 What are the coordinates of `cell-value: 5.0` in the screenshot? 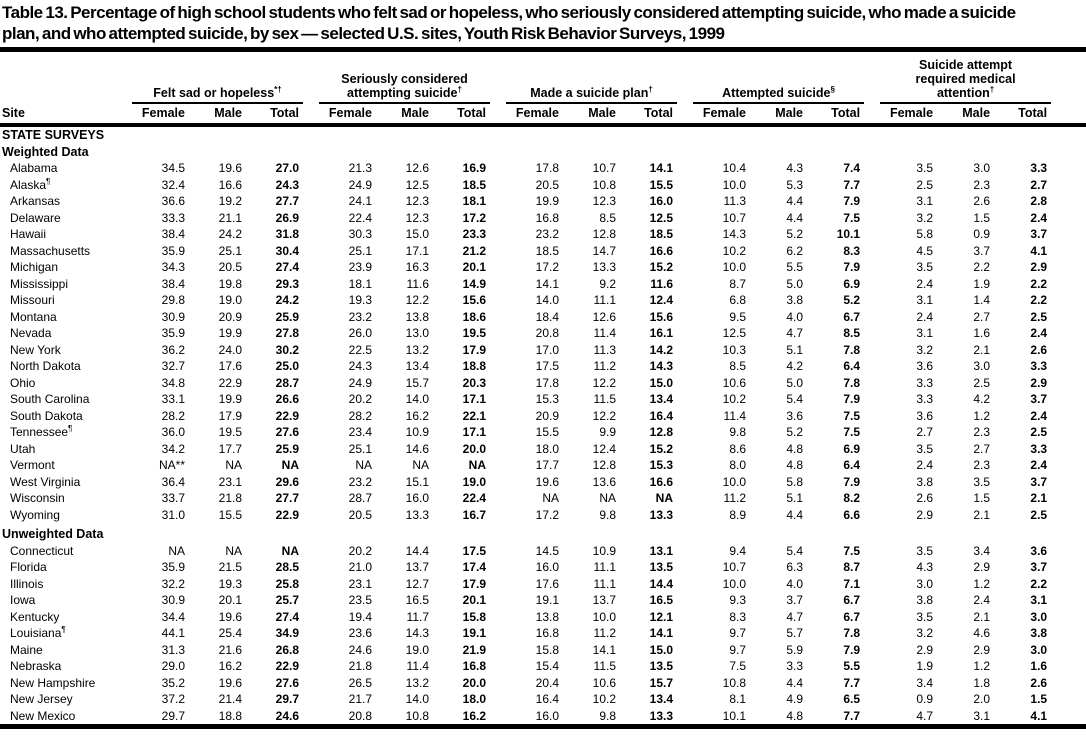 It's located at (795, 283).